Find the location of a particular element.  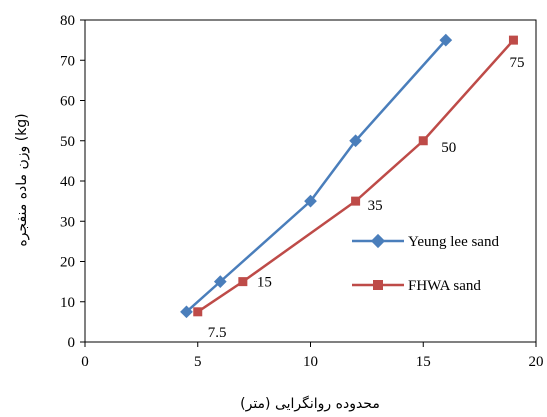

y-tick-label: 80 is located at coordinates (67, 21).